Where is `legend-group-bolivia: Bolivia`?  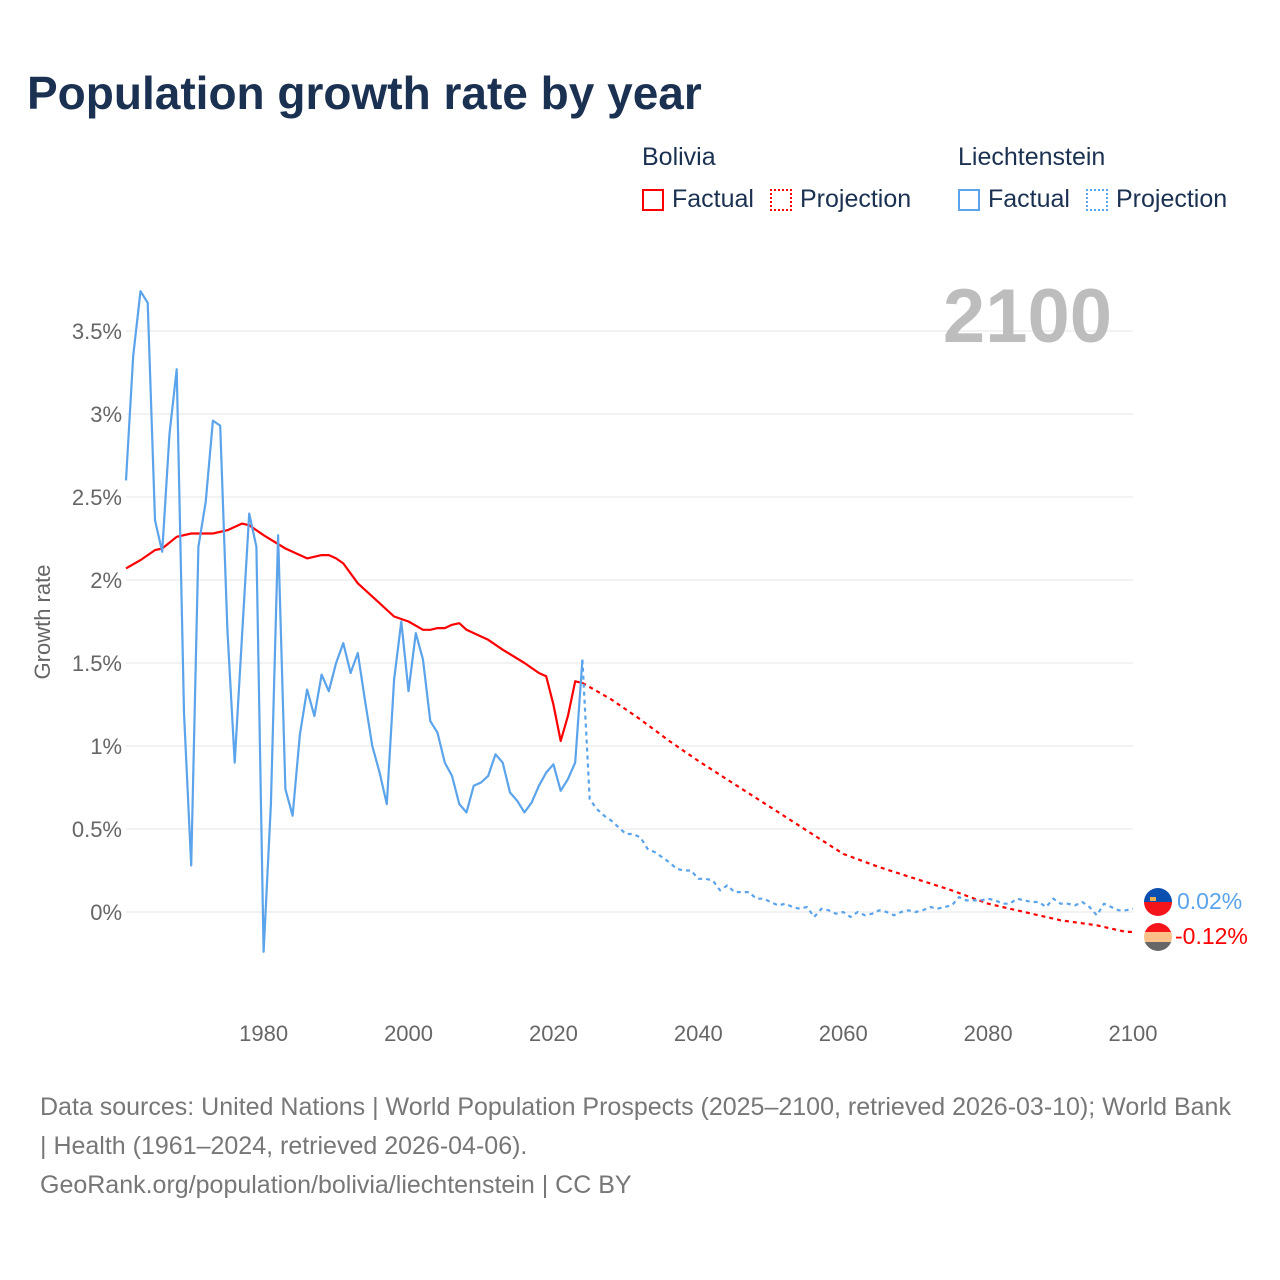
legend-group-bolivia: Bolivia is located at coordinates (679, 157).